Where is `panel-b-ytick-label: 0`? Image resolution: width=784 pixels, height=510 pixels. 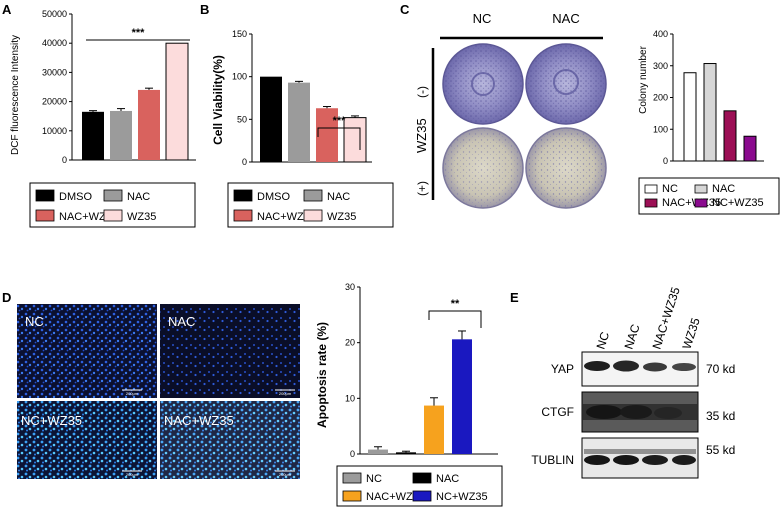
panel-b-ytick-label: 0 is located at coordinates (244, 162).